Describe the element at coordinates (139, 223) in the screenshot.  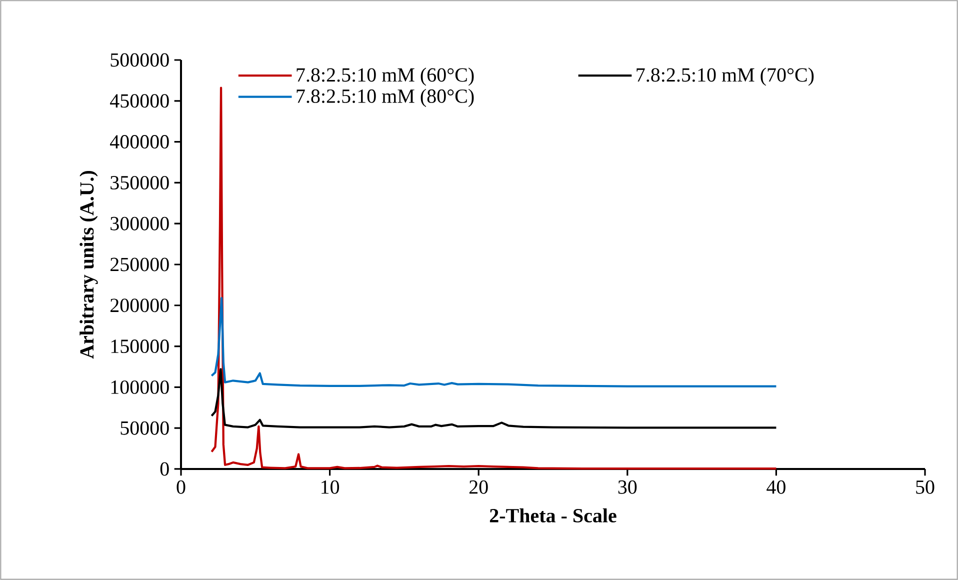
I see `y-tick-label: 300000` at that location.